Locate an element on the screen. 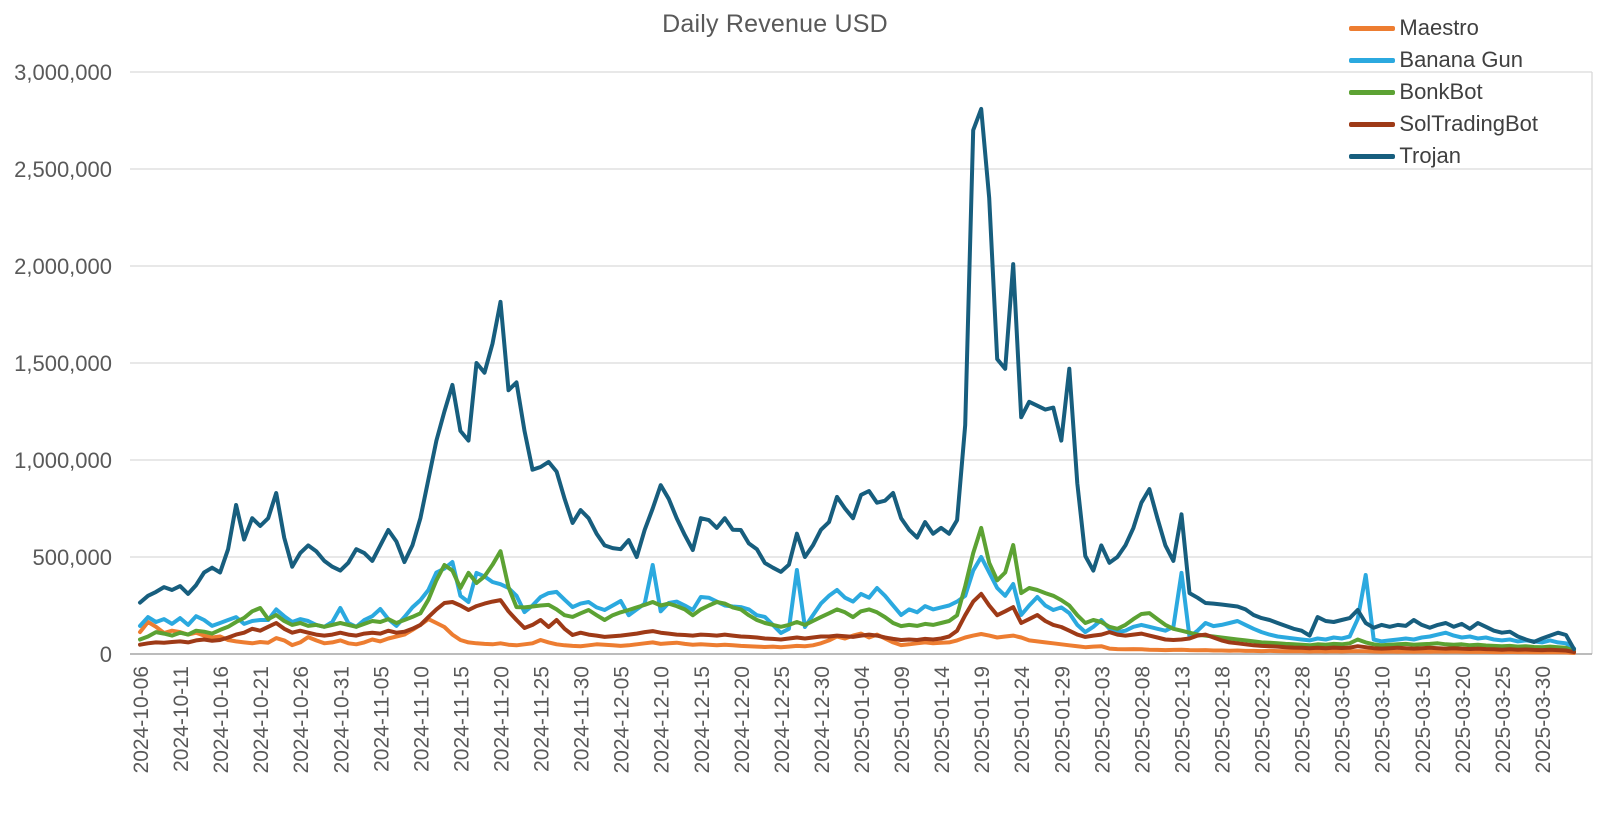 This screenshot has width=1600, height=824. x-tick-label: 2025-01-24 is located at coordinates (1022, 720).